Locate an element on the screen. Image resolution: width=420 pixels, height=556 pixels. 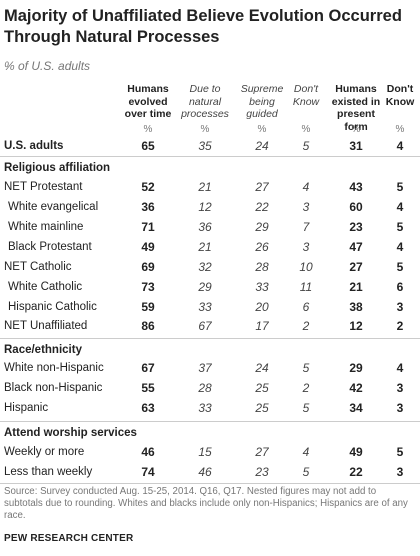
cell-supreme: 28 is located at coordinates (262, 267).